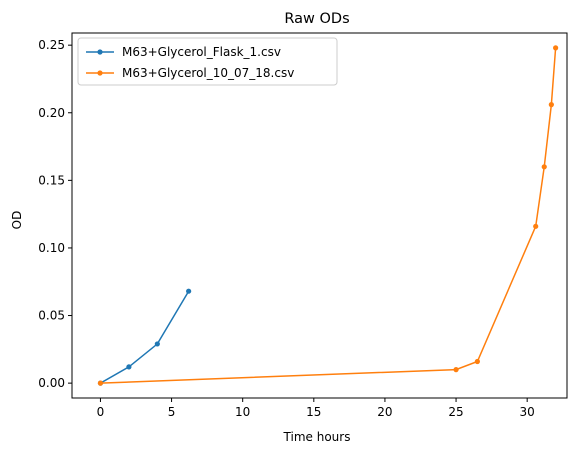 This screenshot has width=579, height=455. Describe the element at coordinates (17, 220) in the screenshot. I see `y-axis-label: OD` at that location.